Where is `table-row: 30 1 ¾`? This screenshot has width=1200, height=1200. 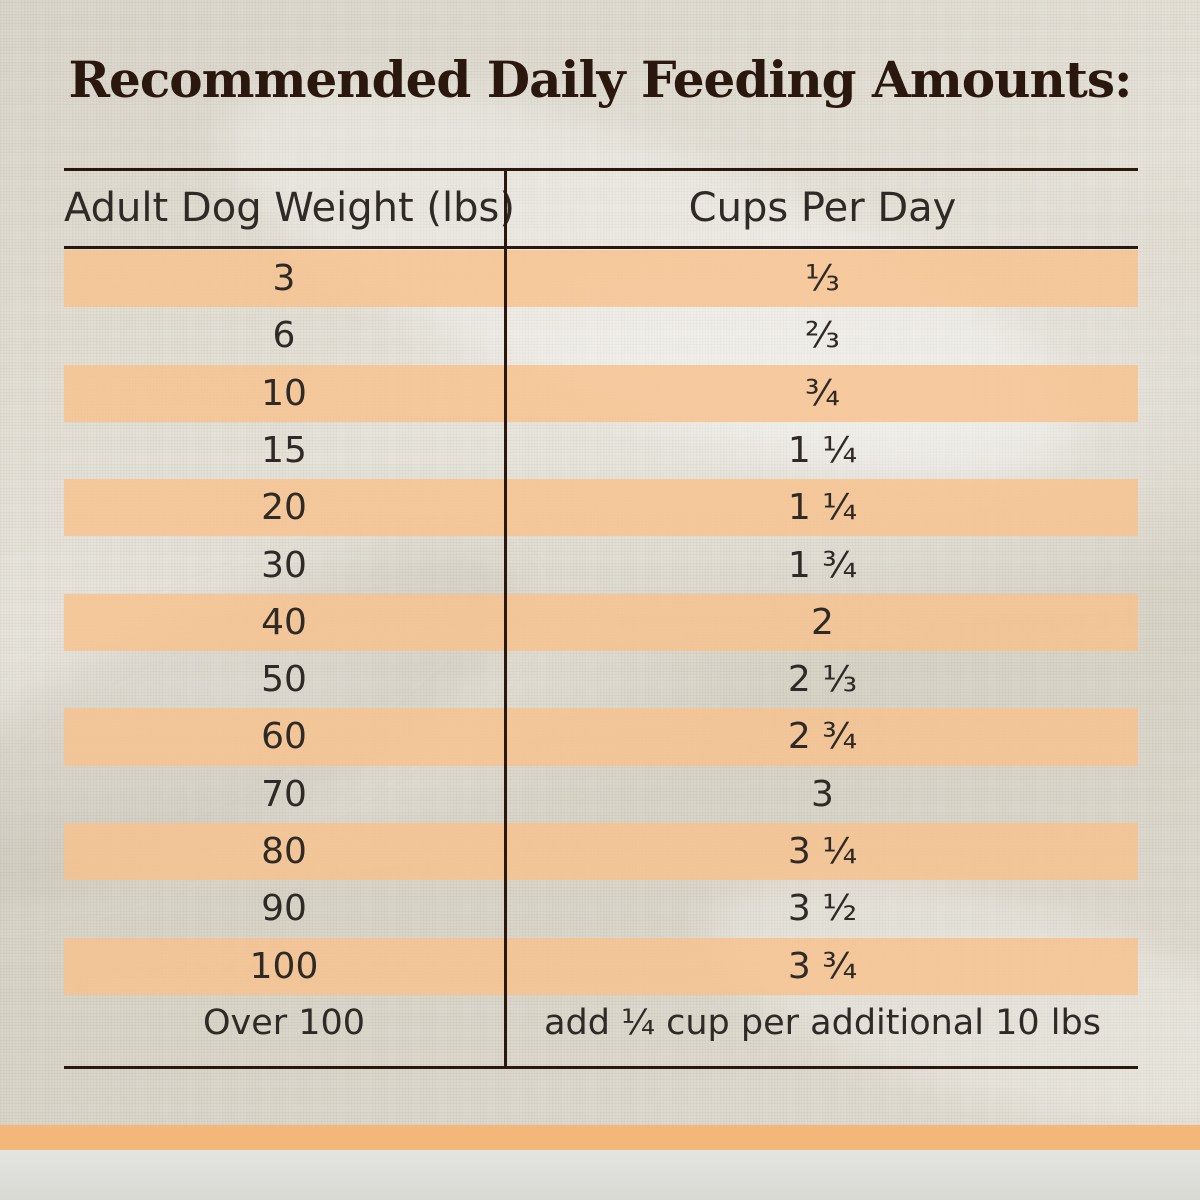
table-row: 30 1 ¾ is located at coordinates (601, 565).